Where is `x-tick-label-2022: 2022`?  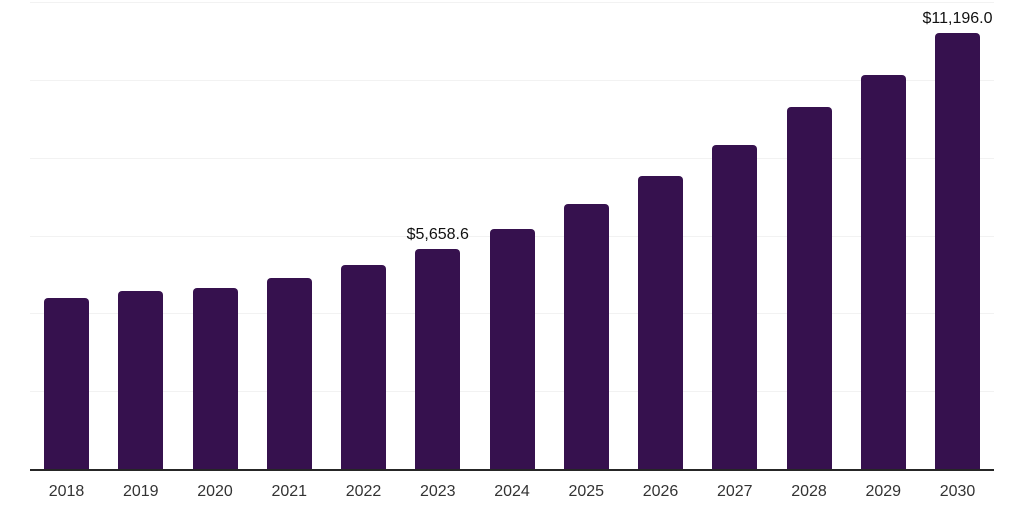
x-tick-label-2022: 2022 is located at coordinates (363, 491).